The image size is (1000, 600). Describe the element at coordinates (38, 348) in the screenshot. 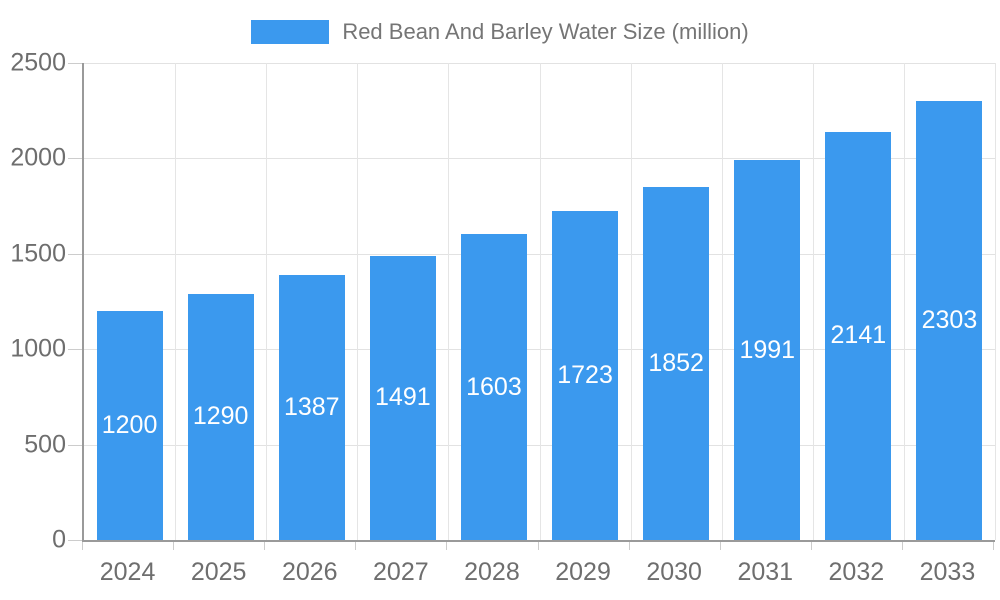

I see `y-axis-tick-label: 1000` at that location.